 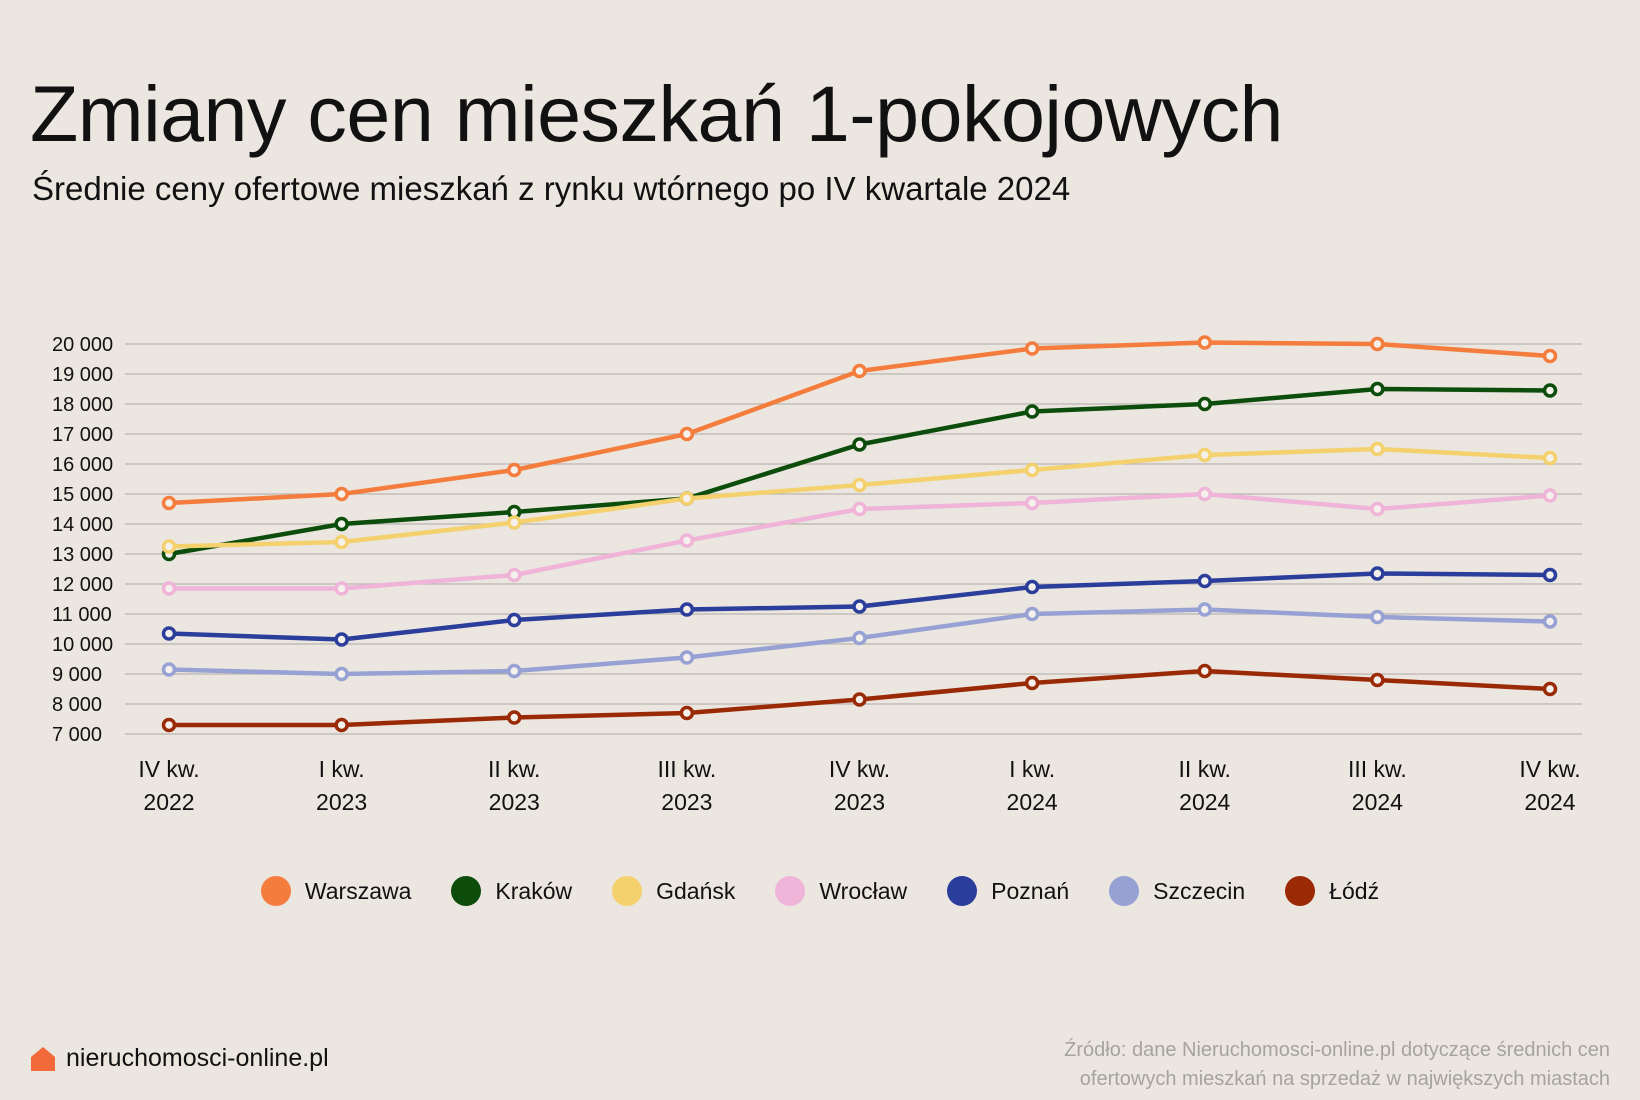 I want to click on y-tick-label: 8 000, so click(x=77, y=705).